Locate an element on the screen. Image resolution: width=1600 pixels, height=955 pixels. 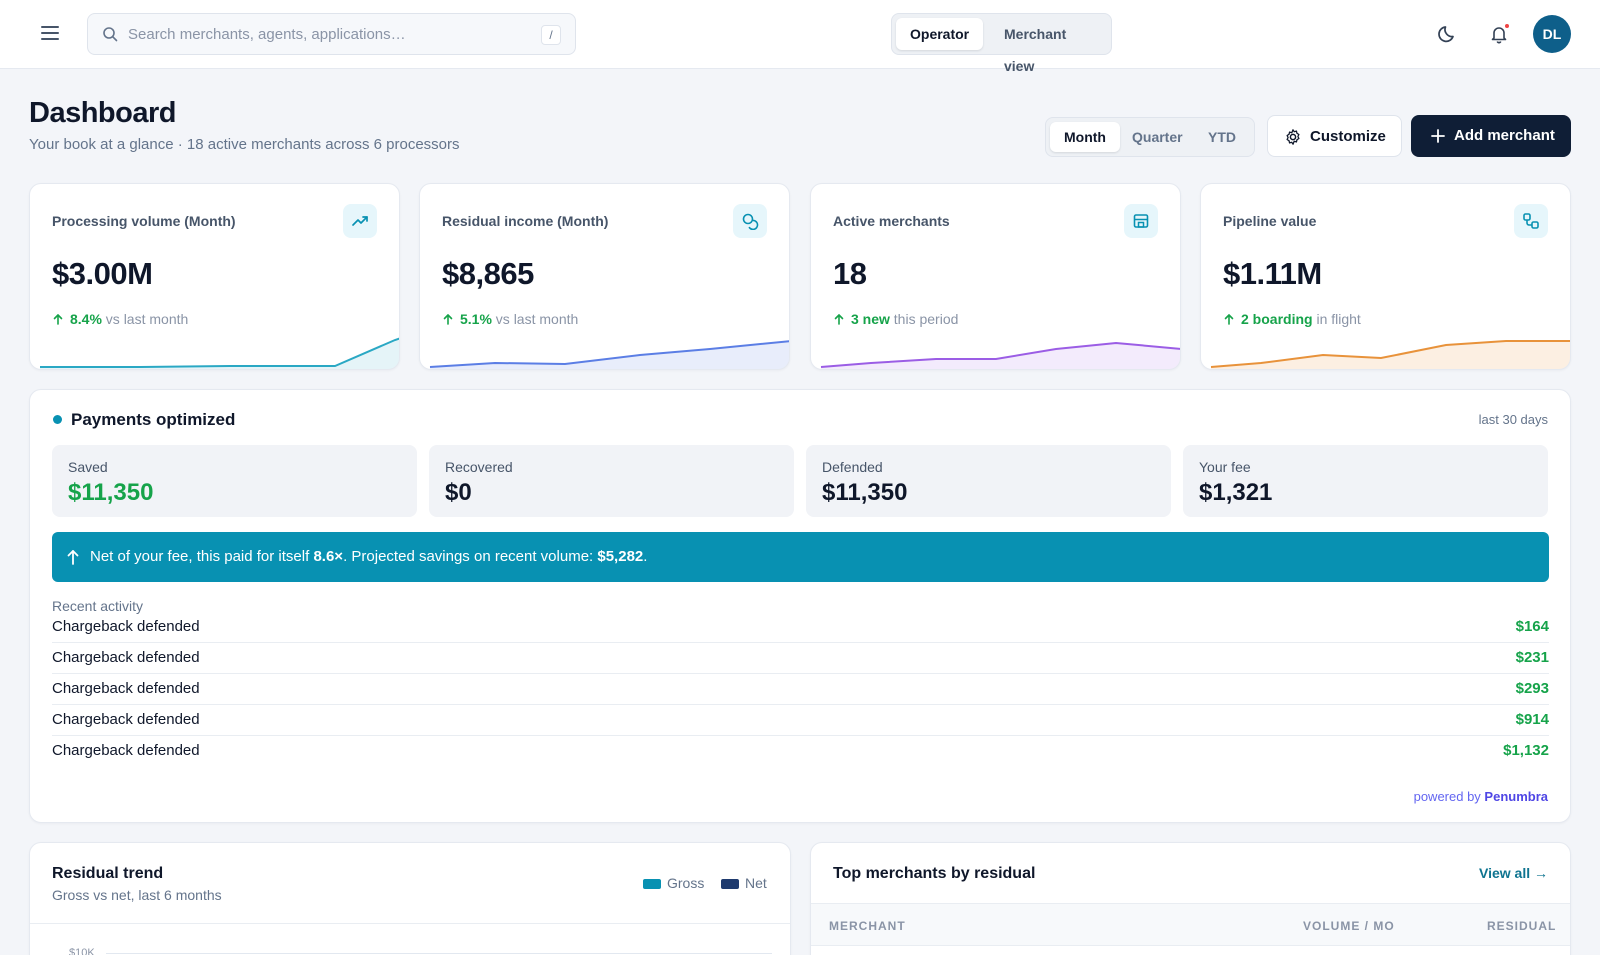
avatar: DL is located at coordinates (1552, 34).